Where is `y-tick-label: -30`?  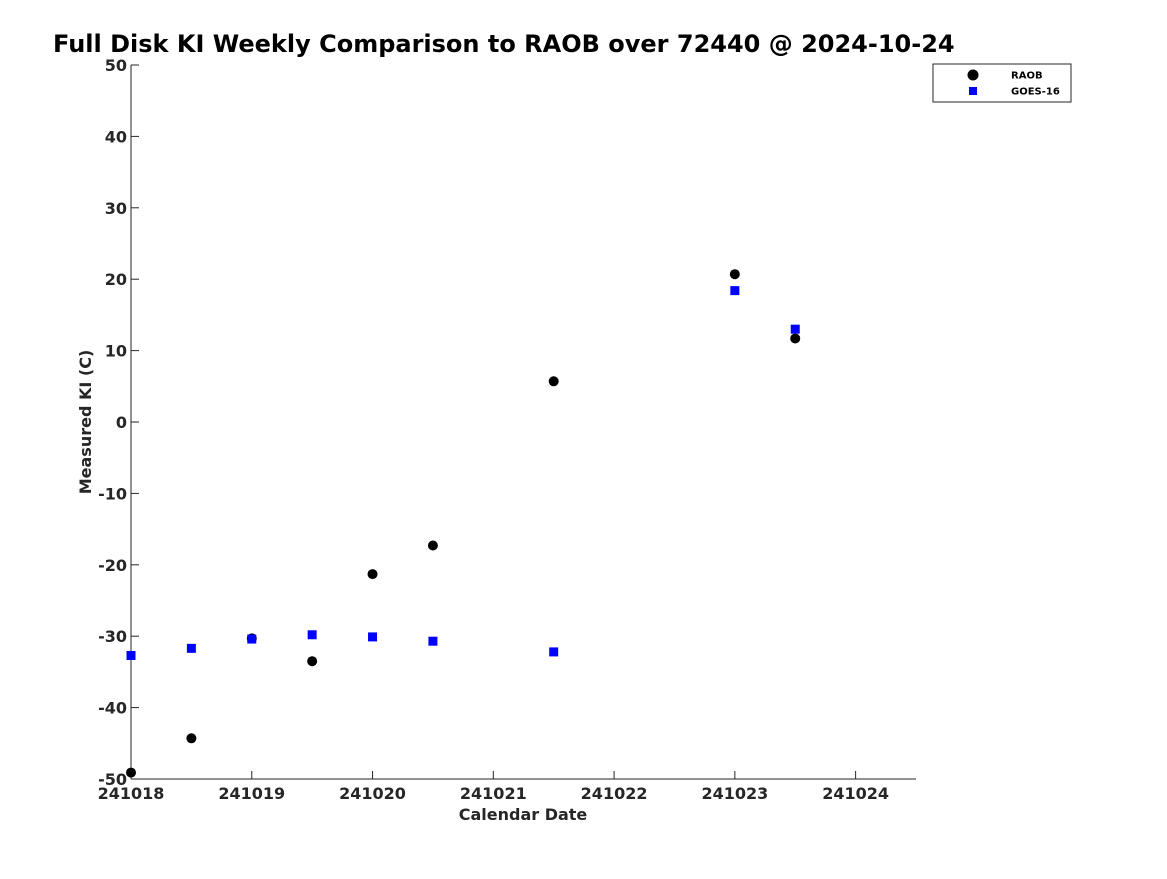 y-tick-label: -30 is located at coordinates (112, 636).